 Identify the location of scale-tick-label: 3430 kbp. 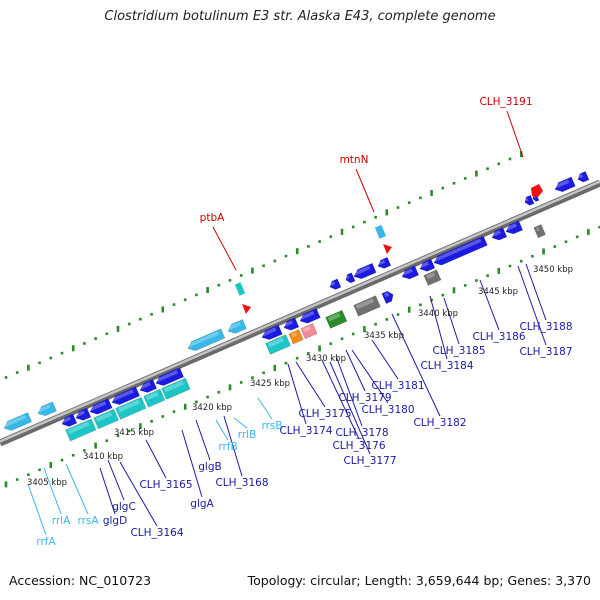
(326, 359).